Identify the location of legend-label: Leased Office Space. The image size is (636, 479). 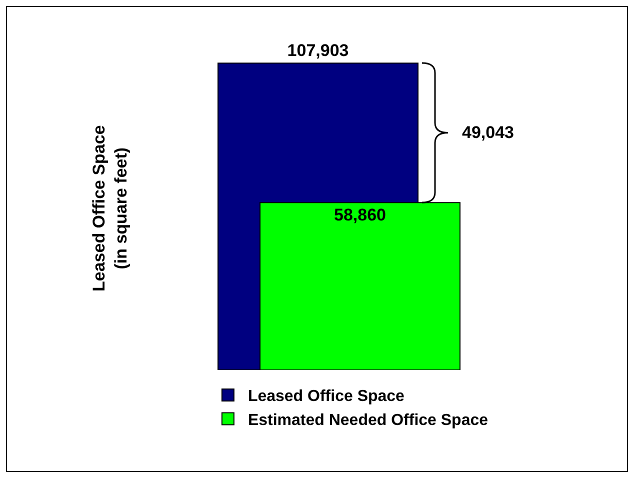
(326, 397).